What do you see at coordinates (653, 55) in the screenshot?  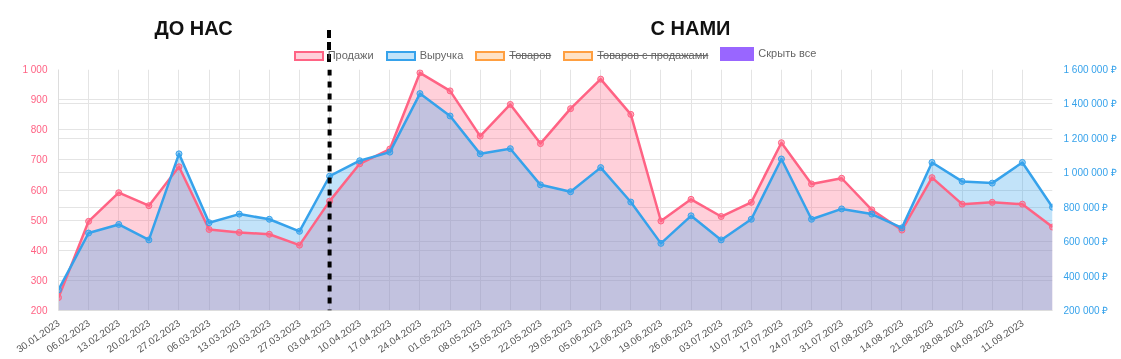 I see `legend-label: Товаров с продажами` at bounding box center [653, 55].